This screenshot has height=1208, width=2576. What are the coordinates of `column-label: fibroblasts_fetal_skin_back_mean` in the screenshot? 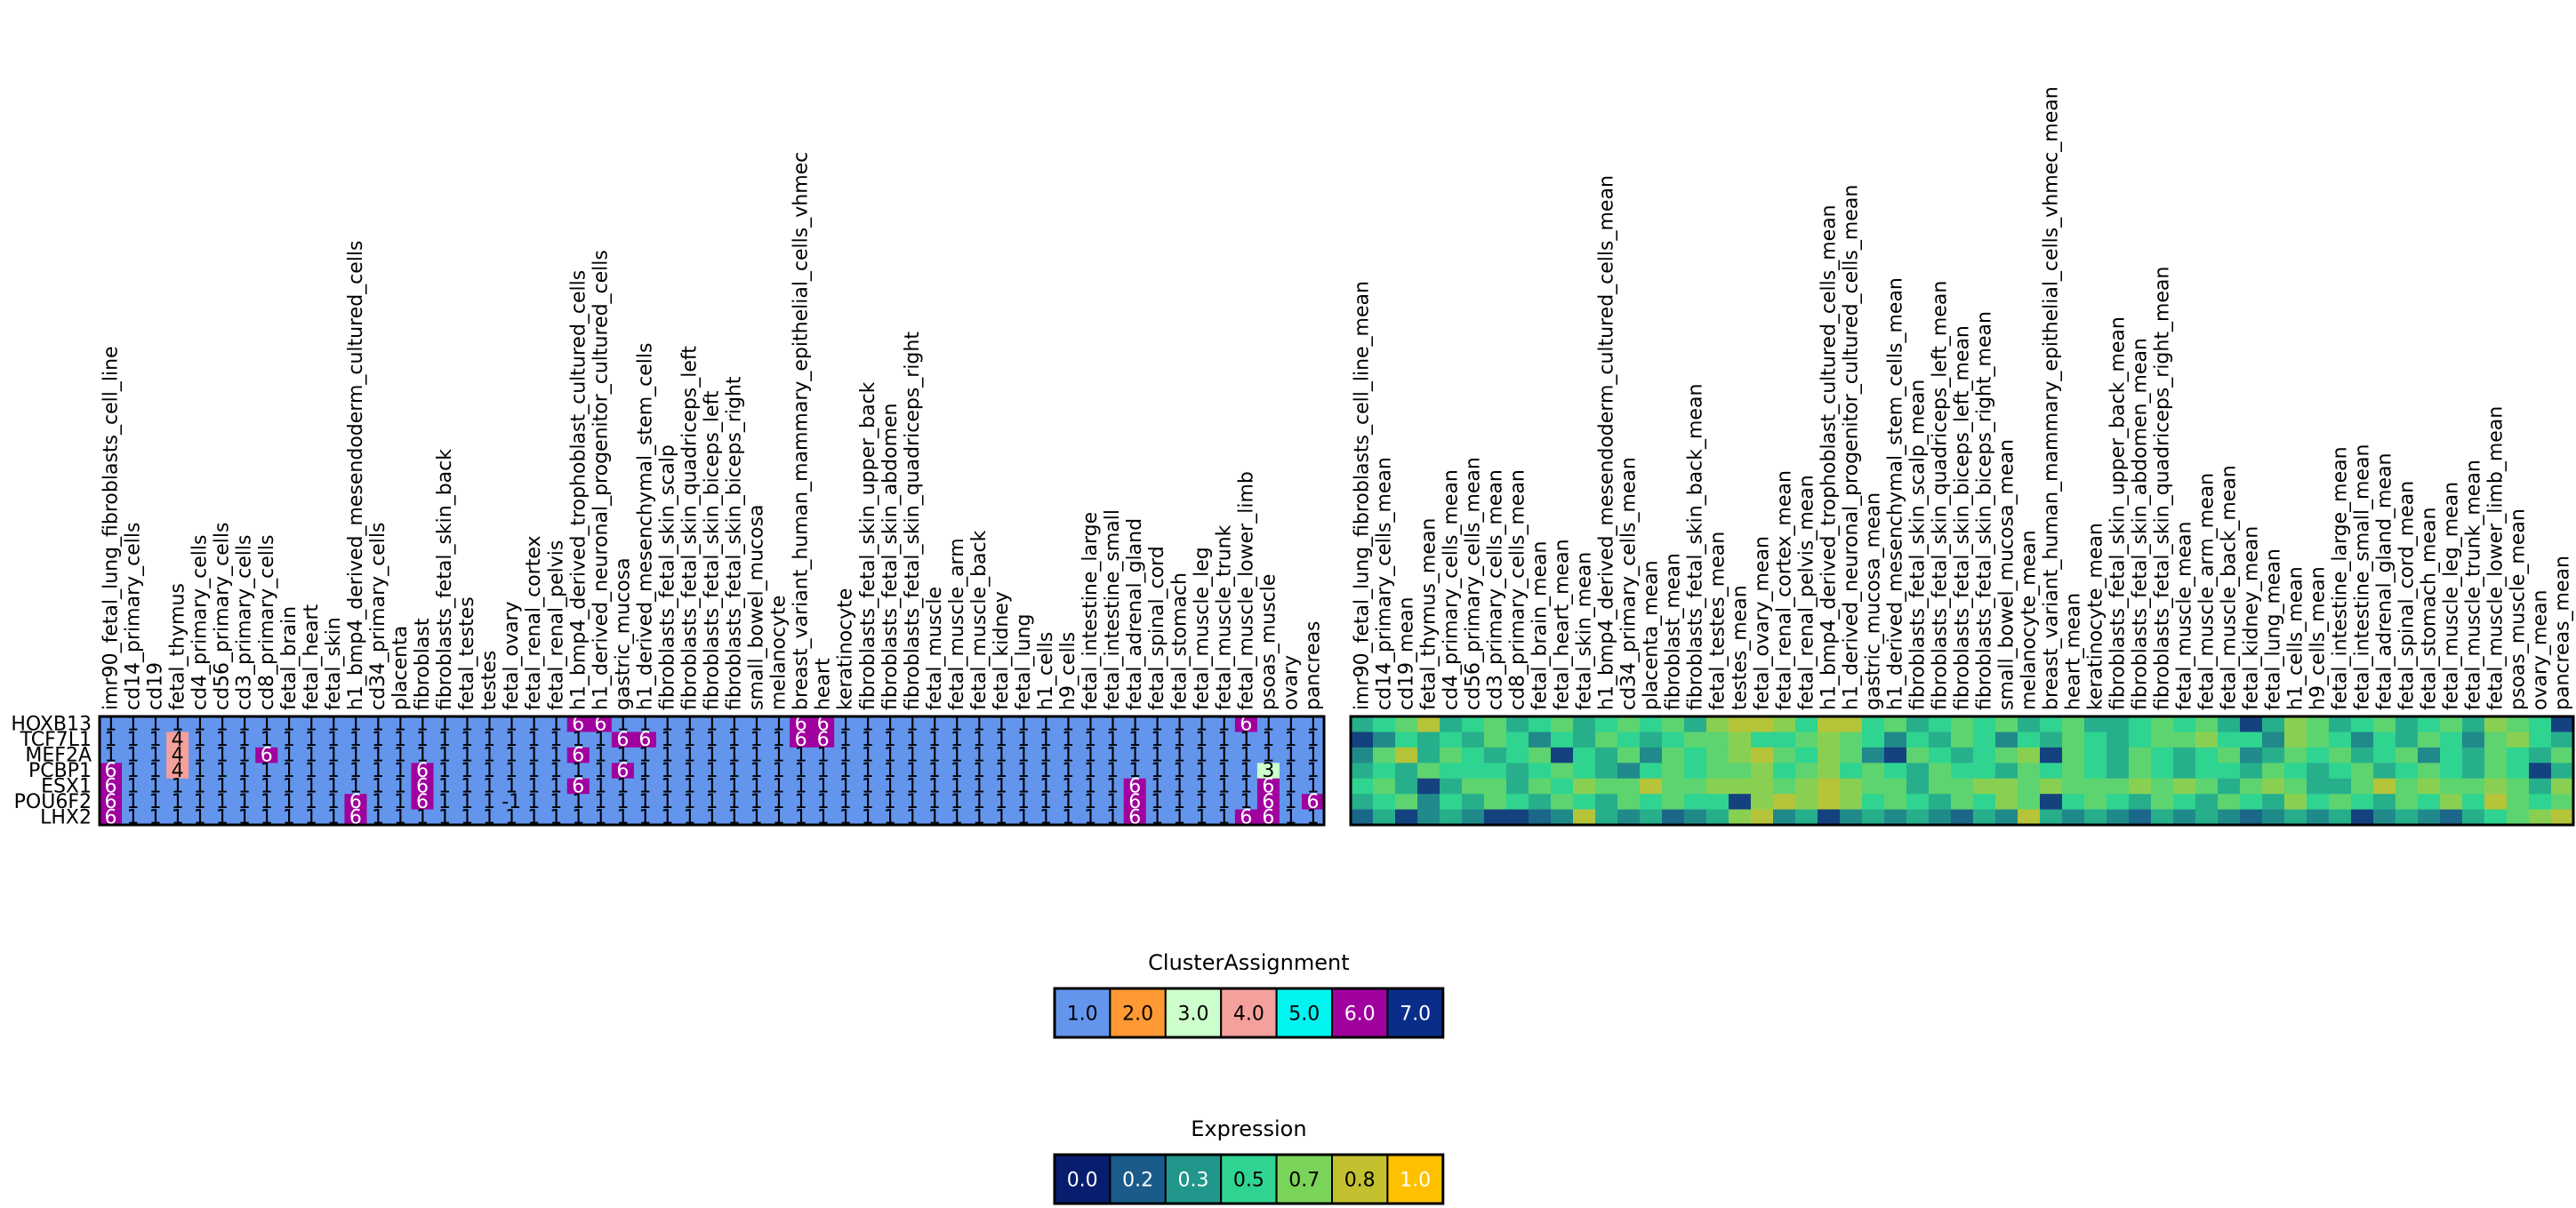 It's located at (1696, 547).